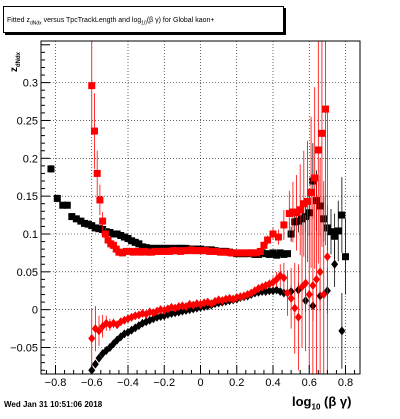 The width and height of the screenshot is (400, 419). What do you see at coordinates (309, 383) in the screenshot?
I see `x-tick-label: 0.6` at bounding box center [309, 383].